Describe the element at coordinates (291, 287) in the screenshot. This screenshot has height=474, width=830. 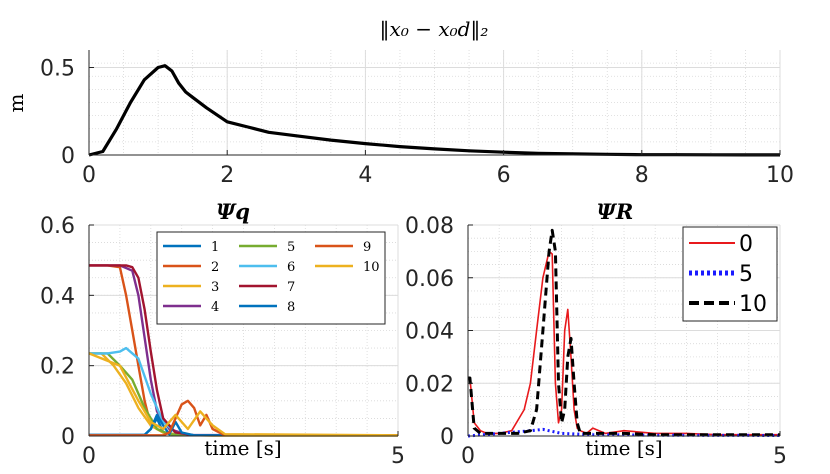
I see `legend-label-7: 7` at that location.